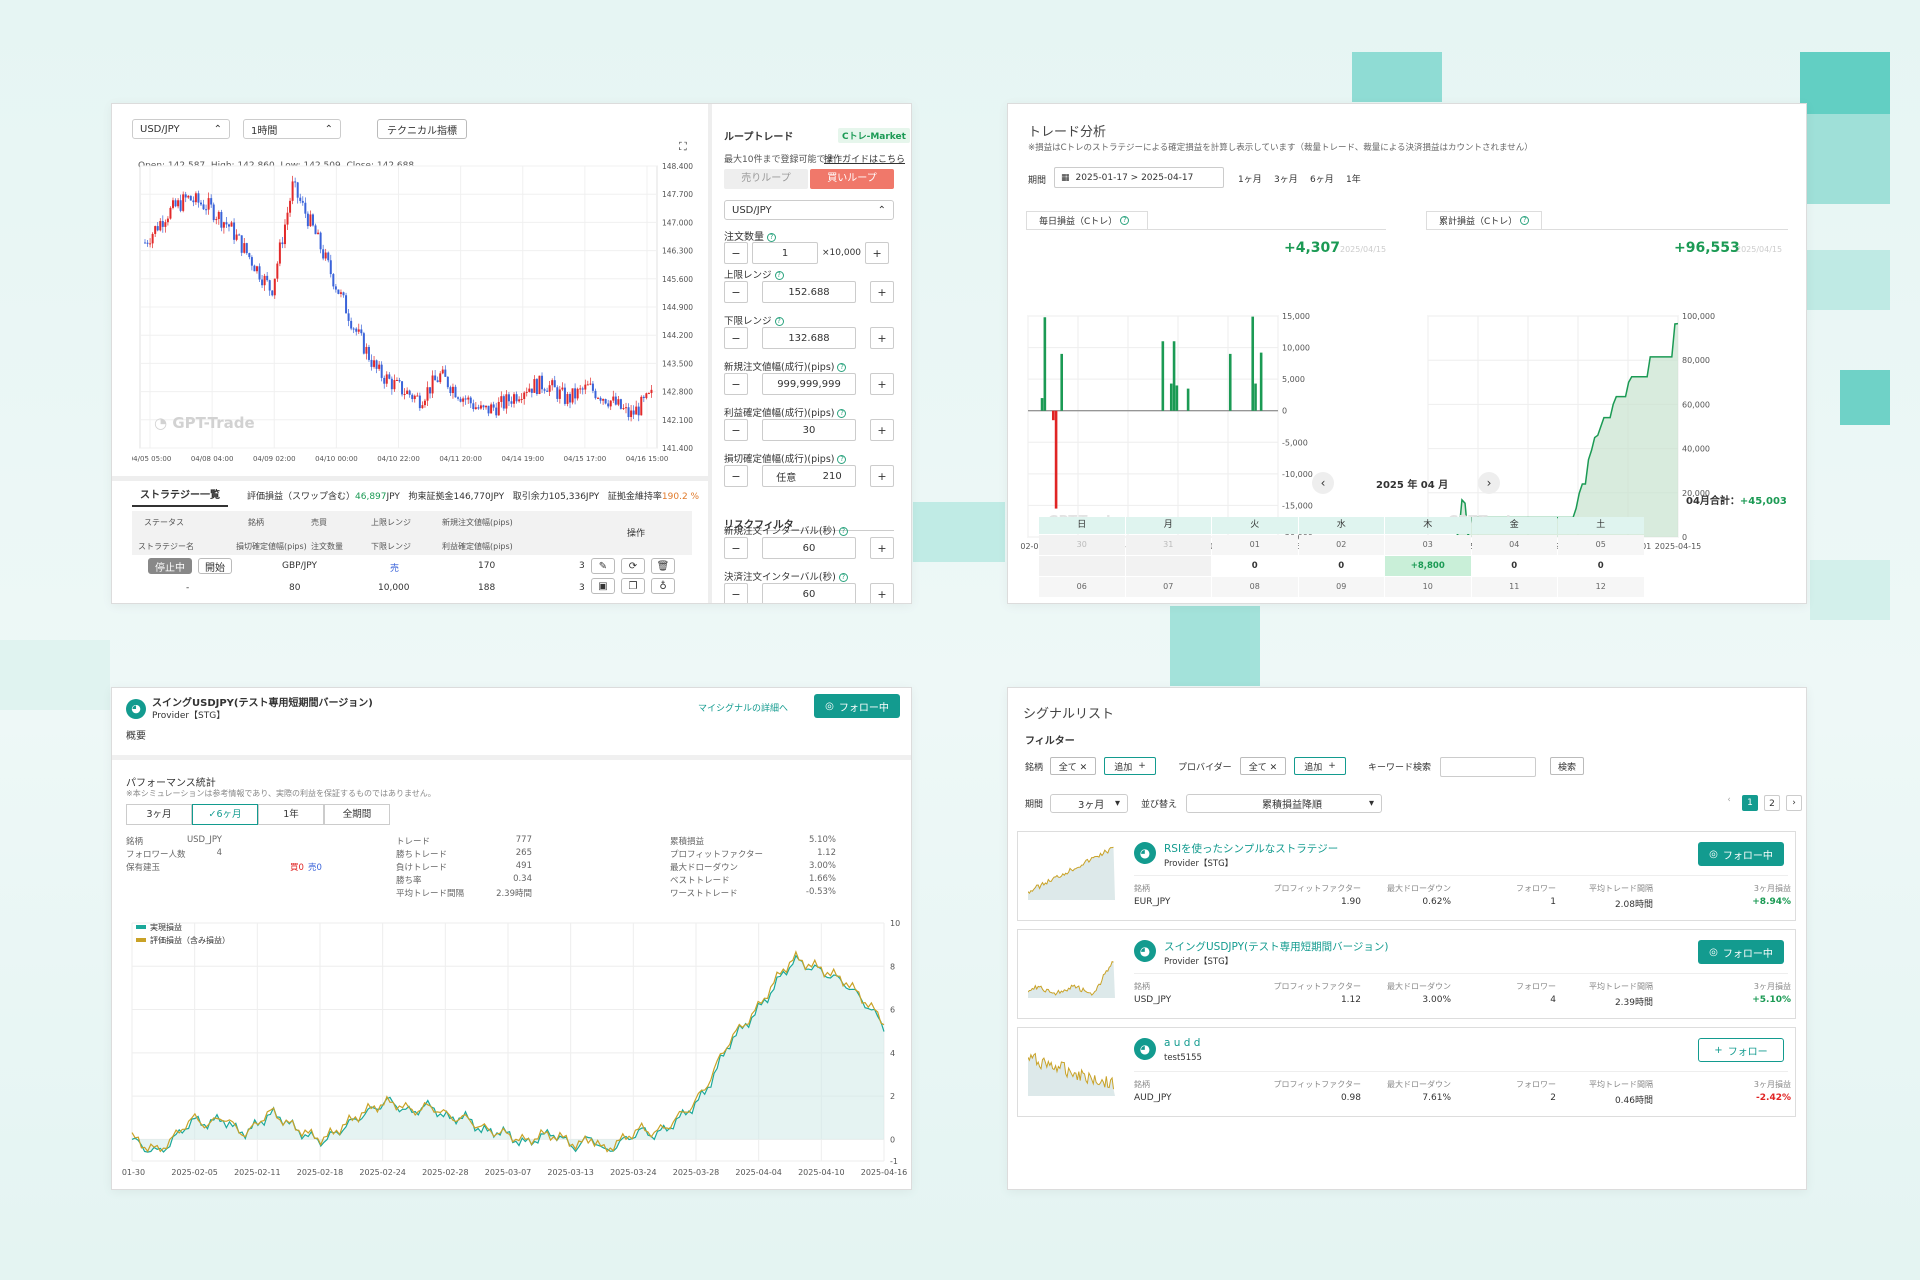 Image resolution: width=1920 pixels, height=1280 pixels. Describe the element at coordinates (809, 384) in the screenshot. I see `stepper-input: 999,999,999` at that location.